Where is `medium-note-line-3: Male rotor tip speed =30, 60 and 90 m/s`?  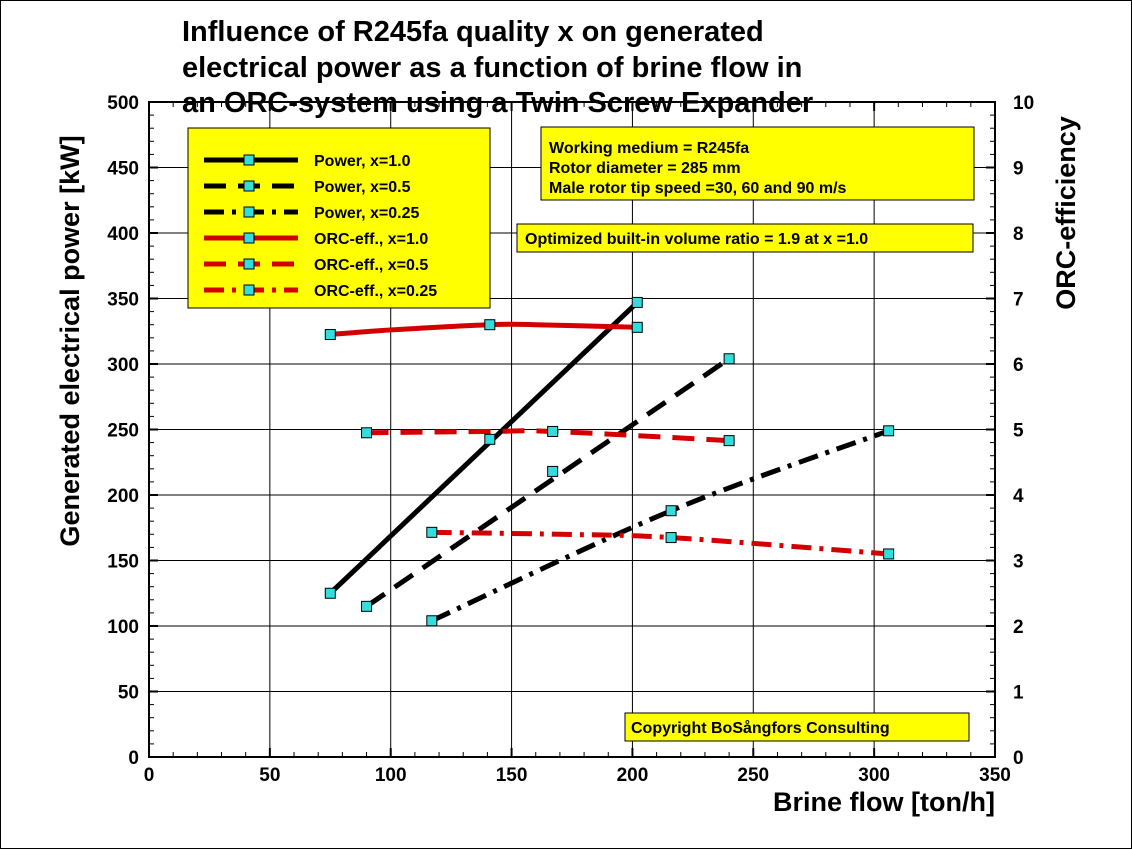 medium-note-line-3: Male rotor tip speed =30, 60 and 90 m/s is located at coordinates (698, 188).